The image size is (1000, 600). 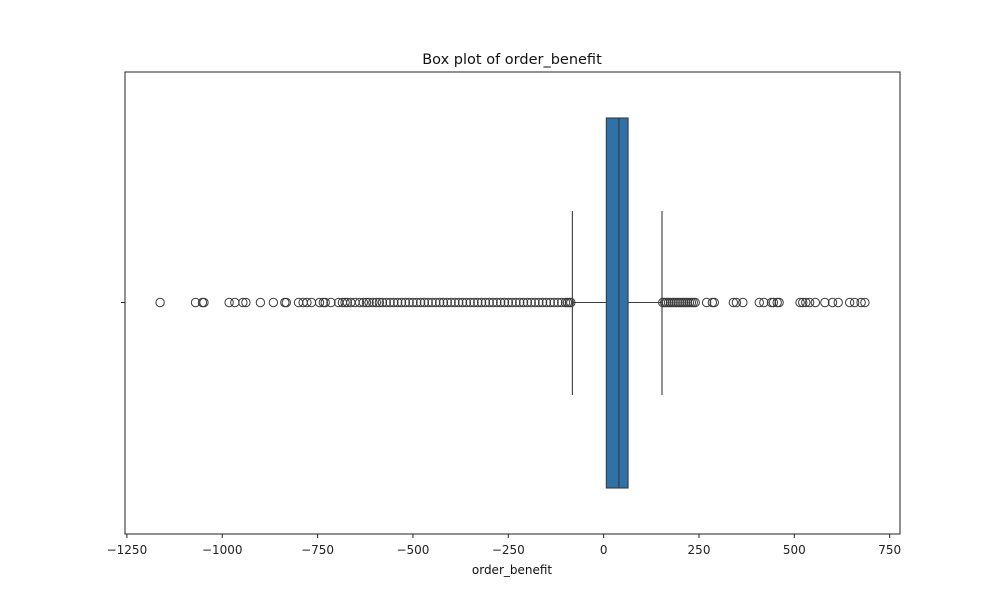 What do you see at coordinates (412, 550) in the screenshot?
I see `x-tick-label: −500` at bounding box center [412, 550].